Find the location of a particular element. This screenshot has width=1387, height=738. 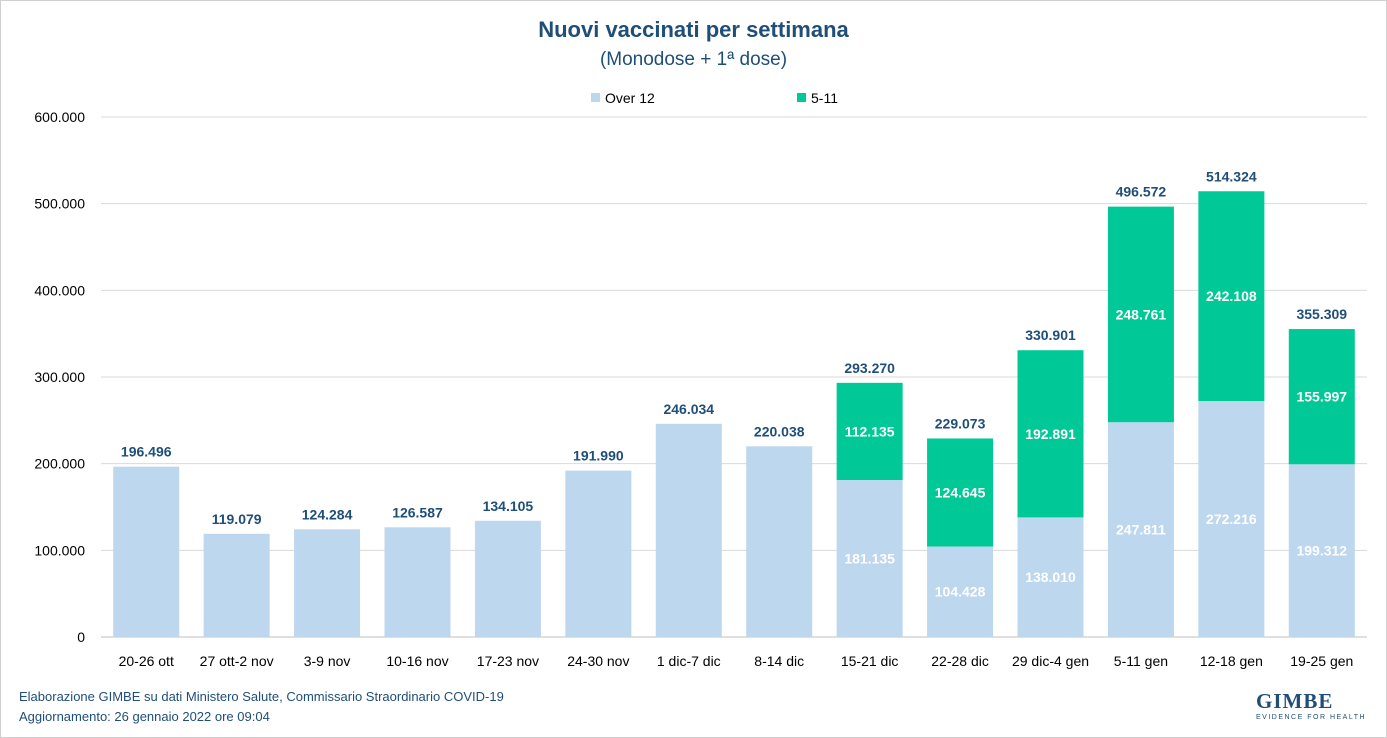

x-tick-label: 8-14 dic is located at coordinates (779, 661).